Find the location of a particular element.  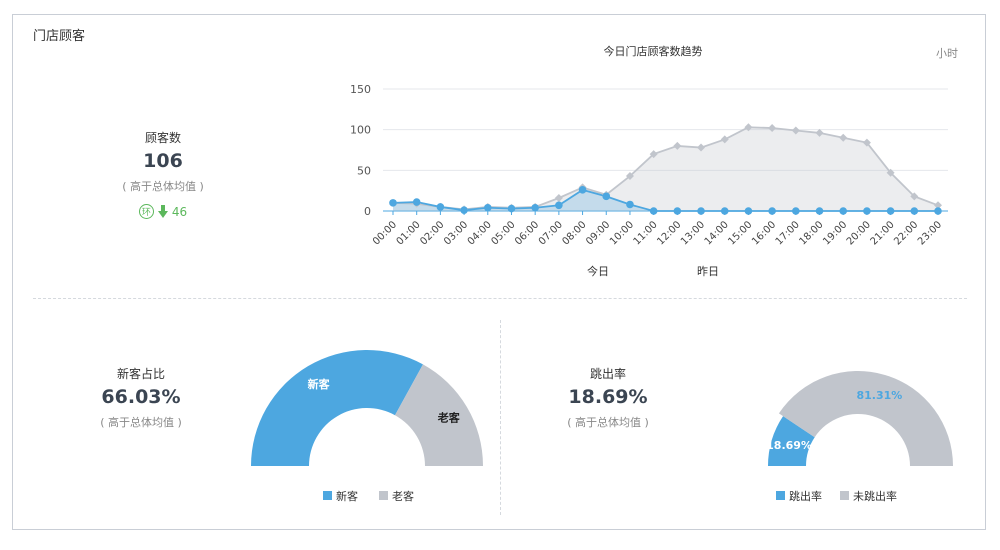

x-tick-label: 16:00 is located at coordinates (764, 233).